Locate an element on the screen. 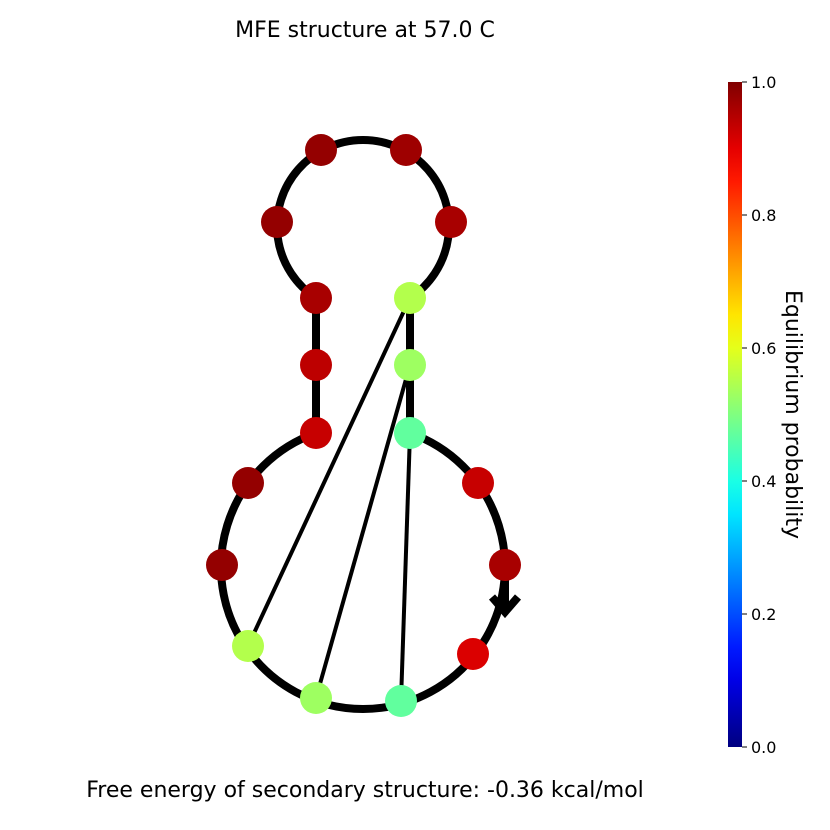 The height and width of the screenshot is (830, 830). direction-arrow is located at coordinates (505, 599).